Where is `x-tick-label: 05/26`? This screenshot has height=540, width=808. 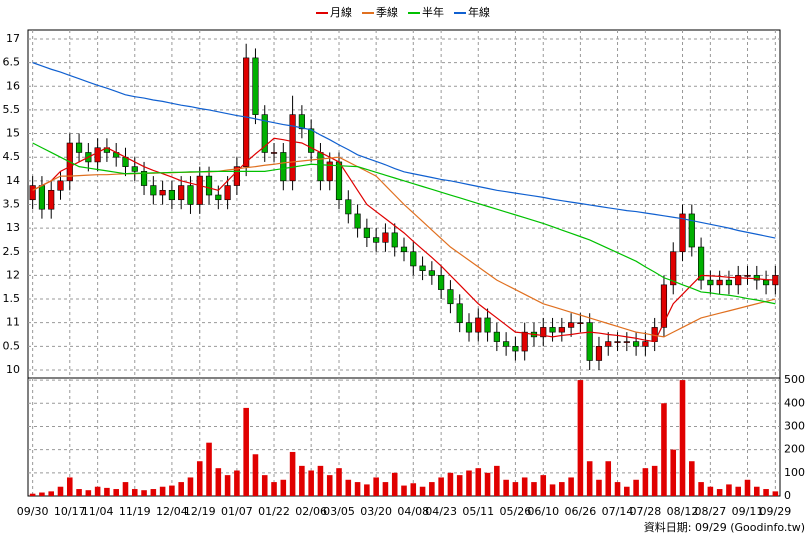
x-tick-label: 05/26 is located at coordinates (516, 511).